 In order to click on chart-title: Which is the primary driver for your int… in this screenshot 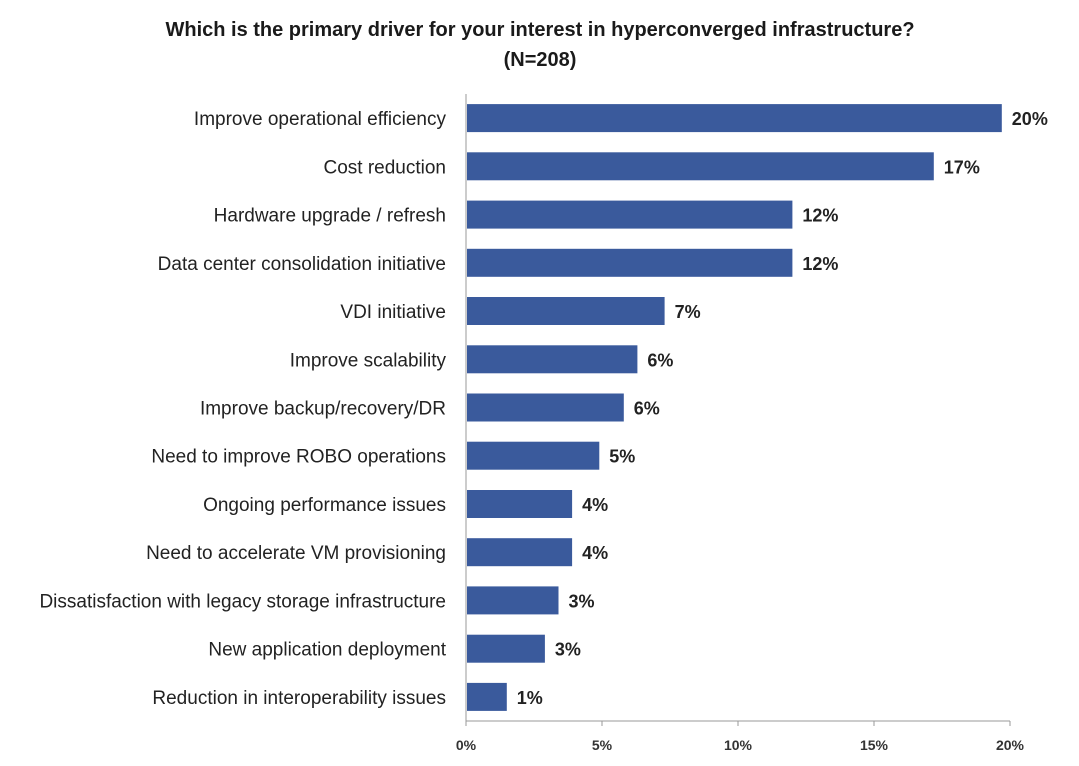, I will do `click(539, 30)`.